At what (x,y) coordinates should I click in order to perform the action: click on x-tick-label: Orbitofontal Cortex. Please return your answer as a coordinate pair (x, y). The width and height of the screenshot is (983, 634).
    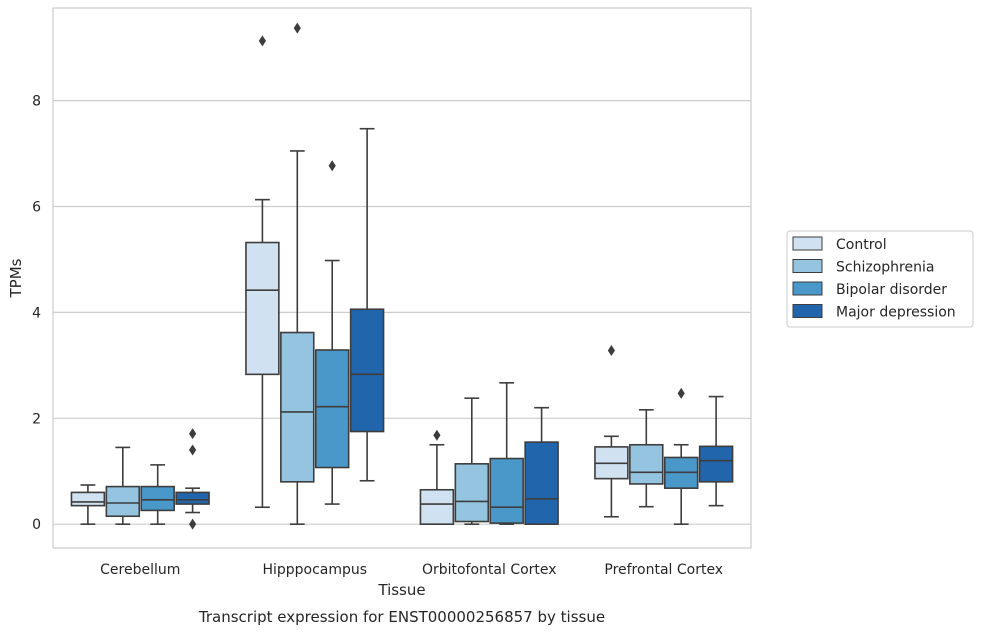
    Looking at the image, I should click on (489, 570).